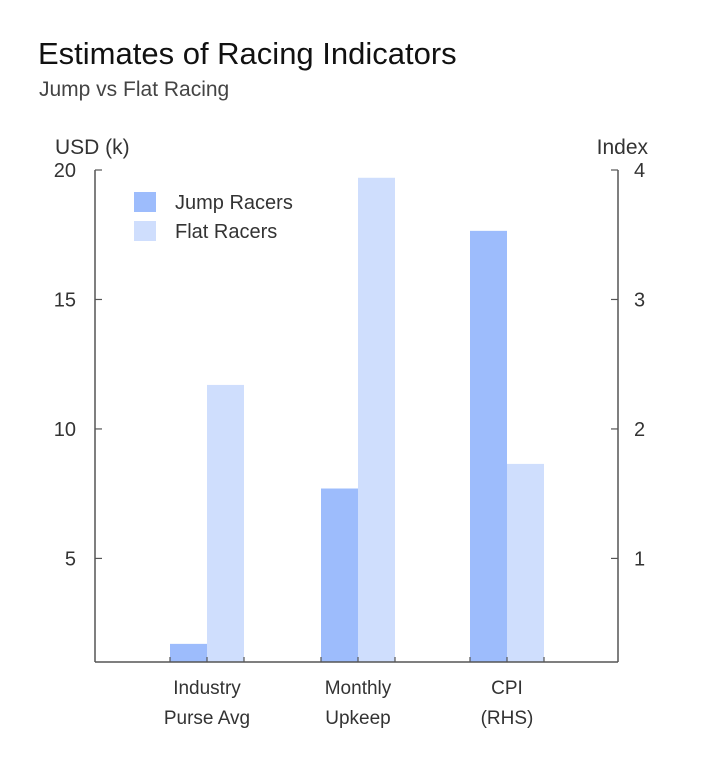 This screenshot has height=779, width=720. Describe the element at coordinates (65, 430) in the screenshot. I see `left-tick-label: 10` at that location.